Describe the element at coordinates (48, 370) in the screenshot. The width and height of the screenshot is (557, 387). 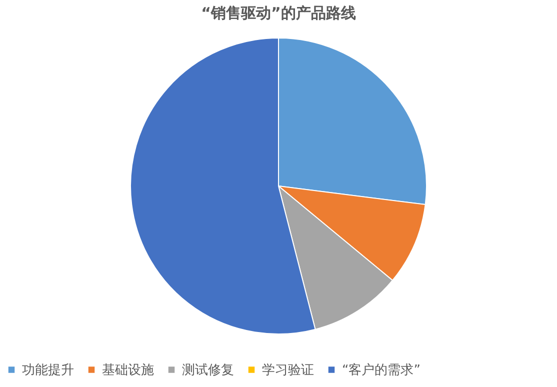
I see `legend-label: 功能提升` at that location.